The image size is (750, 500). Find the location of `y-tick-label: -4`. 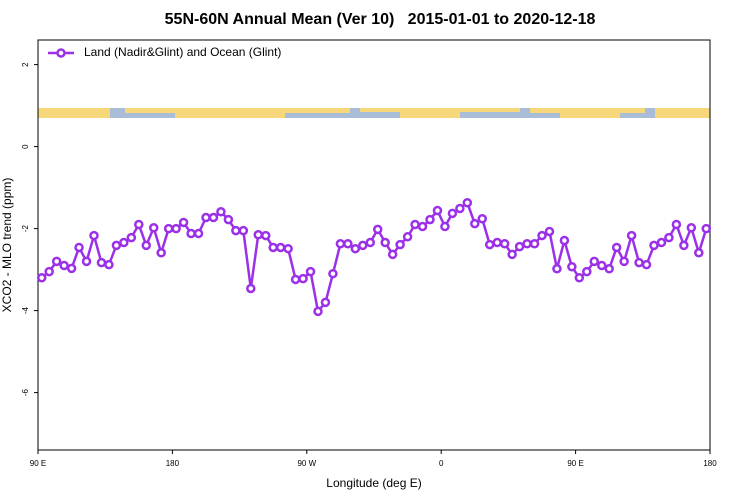

y-tick-label: -4 is located at coordinates (25, 310).